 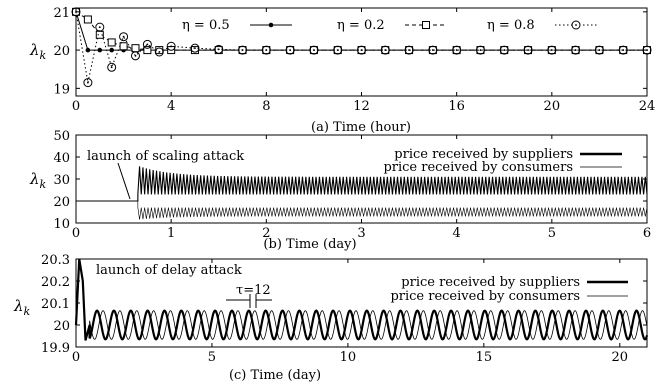 I want to click on panel-b-legend-label: price received by consumers, so click(x=478, y=167).